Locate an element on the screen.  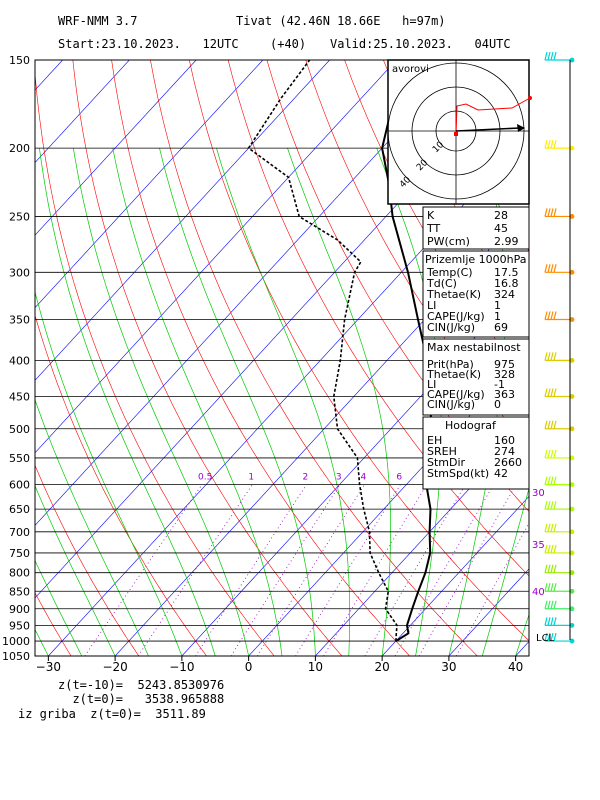
temperature-label: 20 is located at coordinates (381, 667).